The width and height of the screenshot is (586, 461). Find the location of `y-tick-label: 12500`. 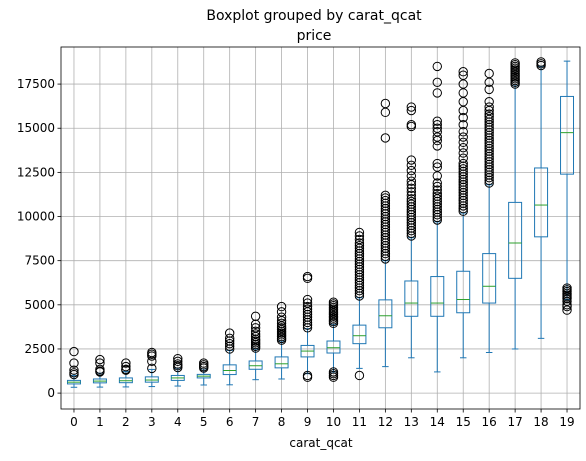

y-tick-label: 12500 is located at coordinates (36, 172).